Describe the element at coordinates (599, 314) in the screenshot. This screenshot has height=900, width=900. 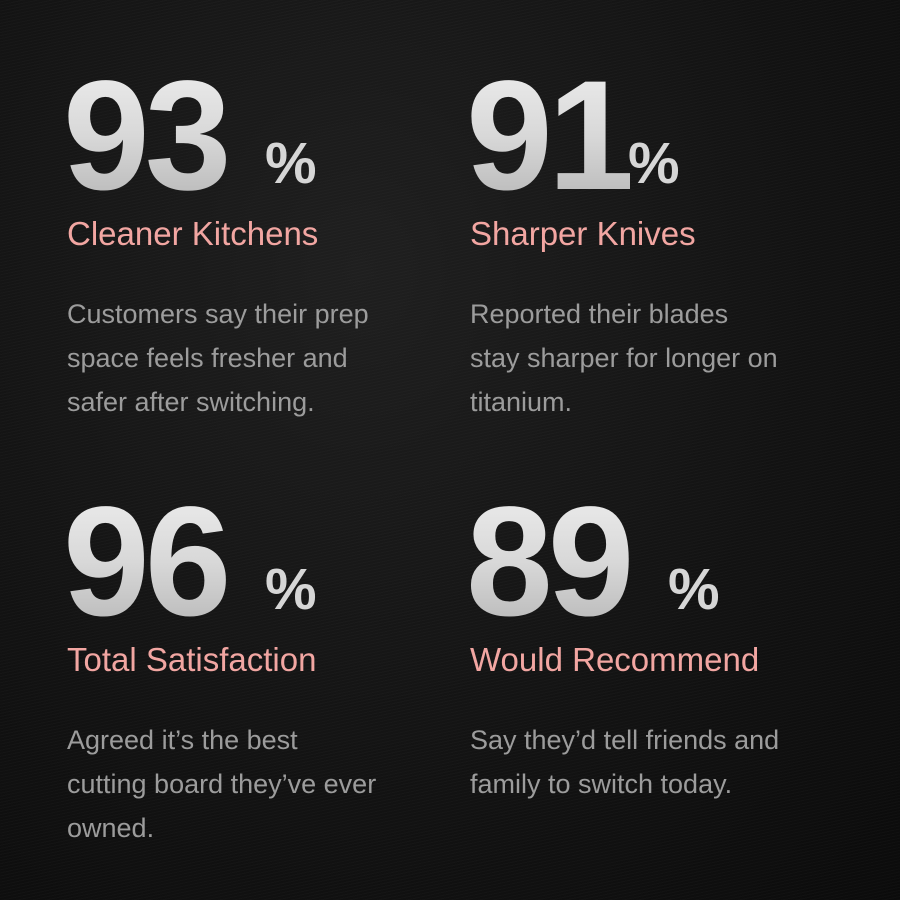
I see `description-line: Reported their blades` at that location.